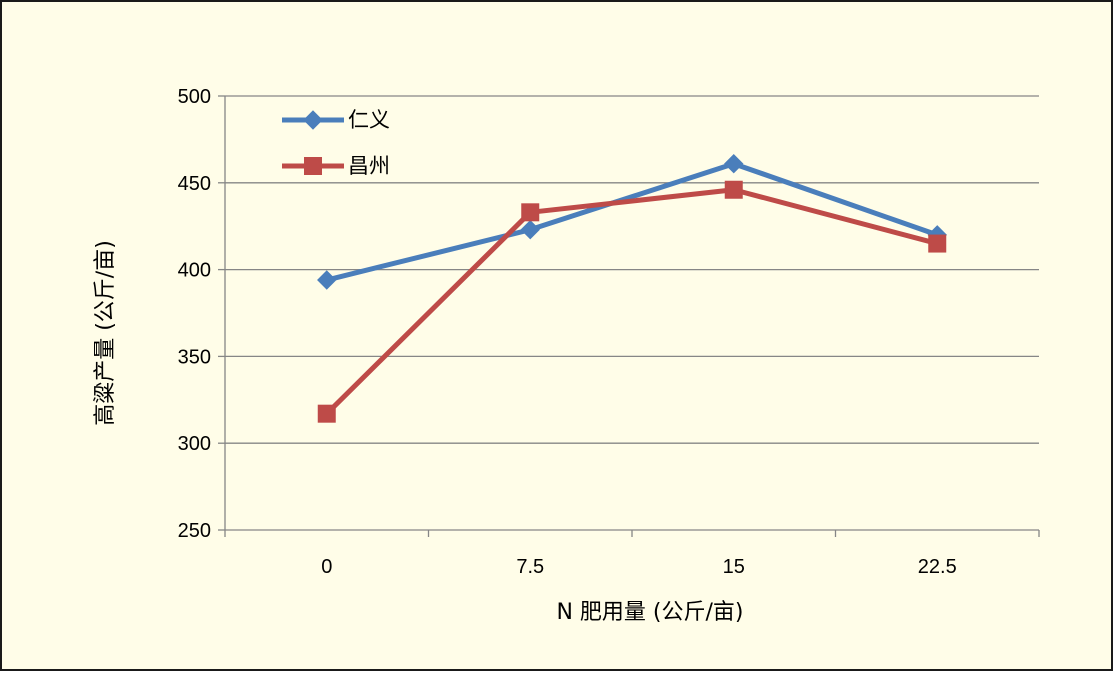 The height and width of the screenshot is (673, 1113). Describe the element at coordinates (194, 184) in the screenshot. I see `y-tick-label: 450` at that location.